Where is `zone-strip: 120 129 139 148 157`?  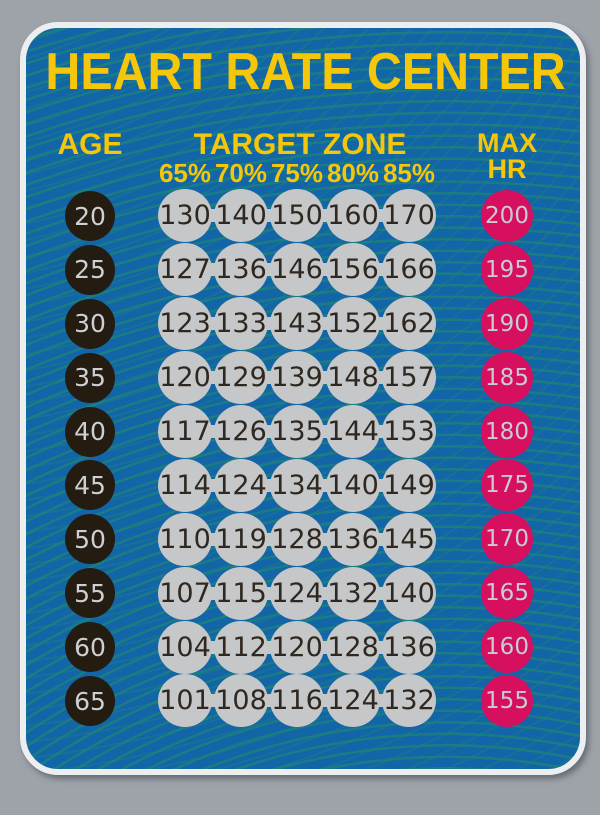
zone-strip: 120 129 139 148 157 is located at coordinates (297, 378).